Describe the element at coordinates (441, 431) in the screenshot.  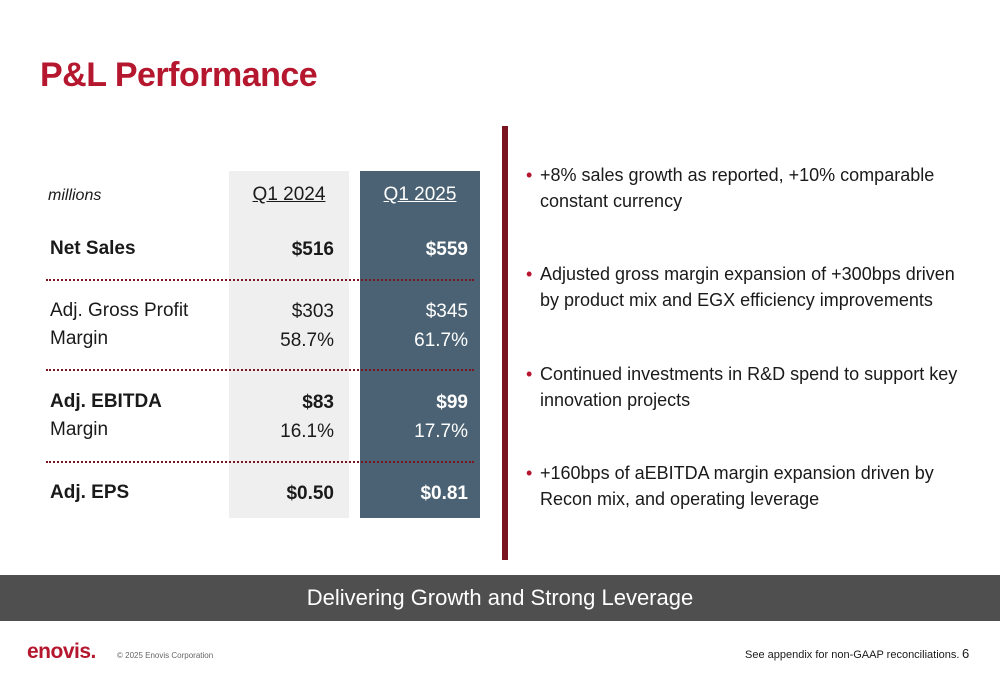
I see `ebitda-margin-q1-2025: 17.7%` at that location.